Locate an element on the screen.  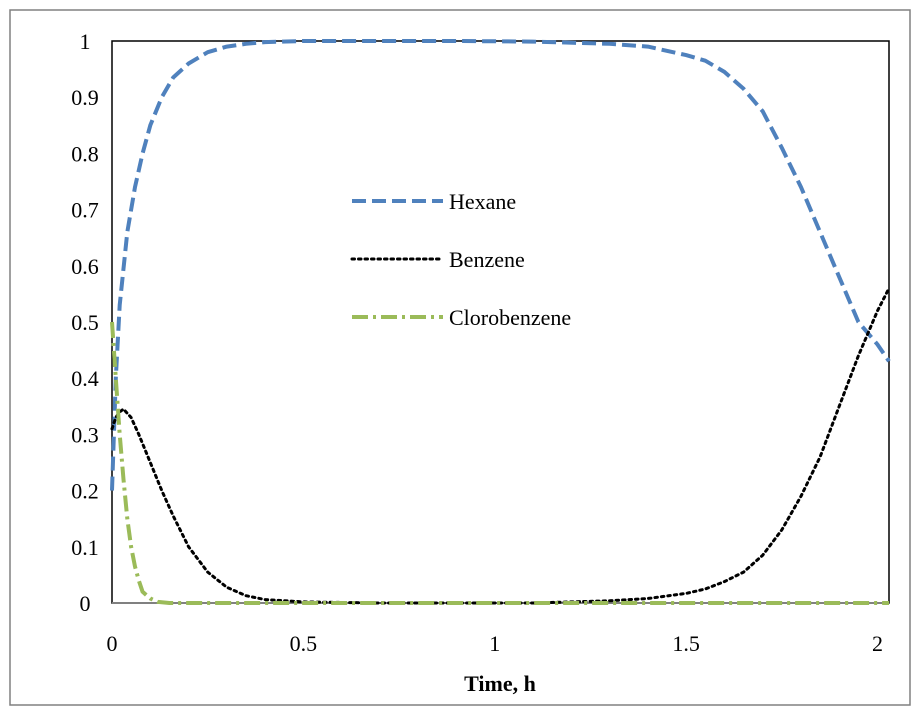
y-tick-label: 0.1 is located at coordinates (85, 547).